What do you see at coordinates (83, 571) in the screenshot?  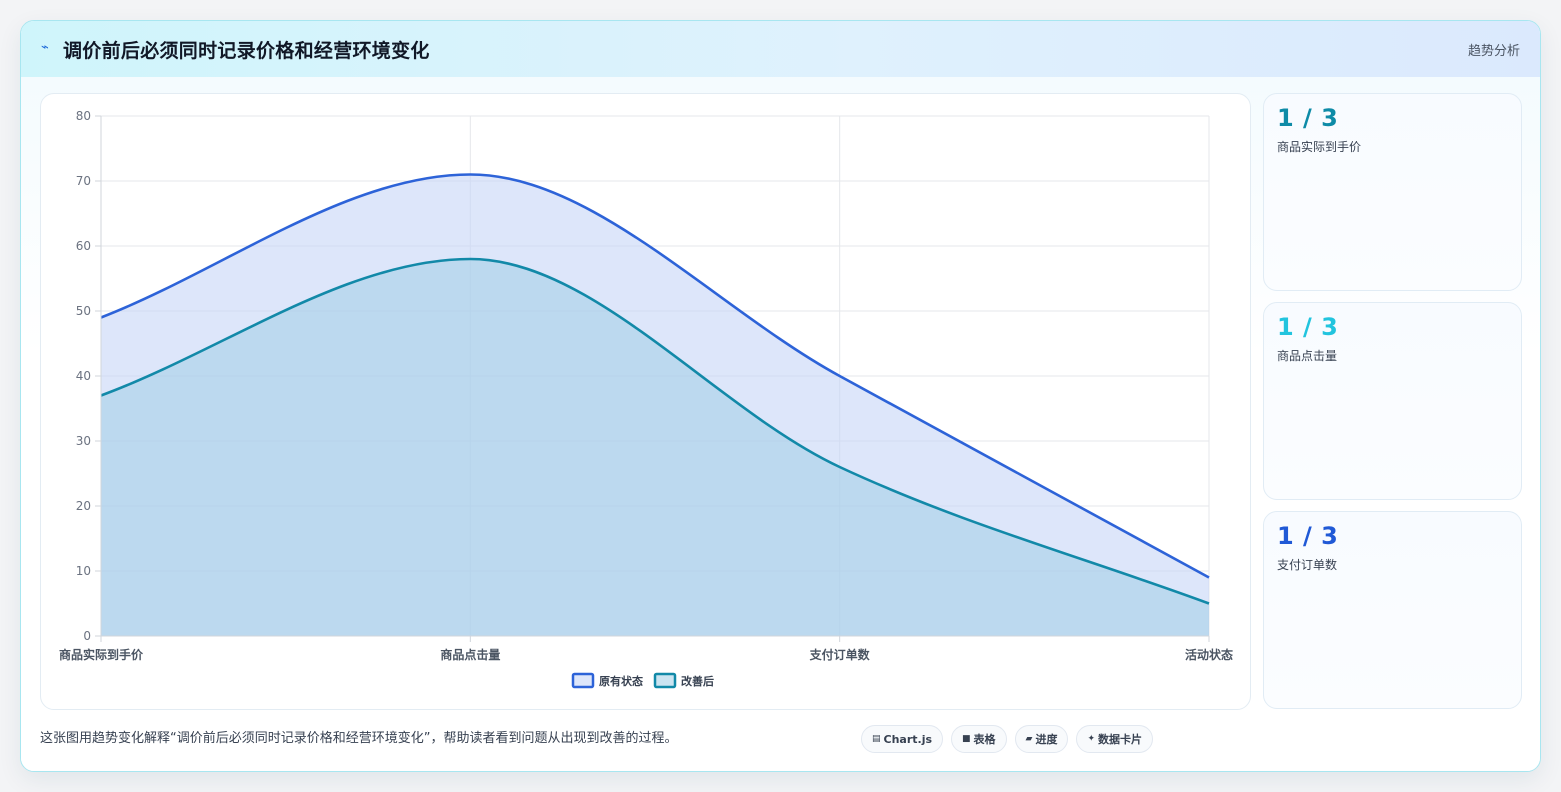 I see `y-tick-label: 10` at bounding box center [83, 571].